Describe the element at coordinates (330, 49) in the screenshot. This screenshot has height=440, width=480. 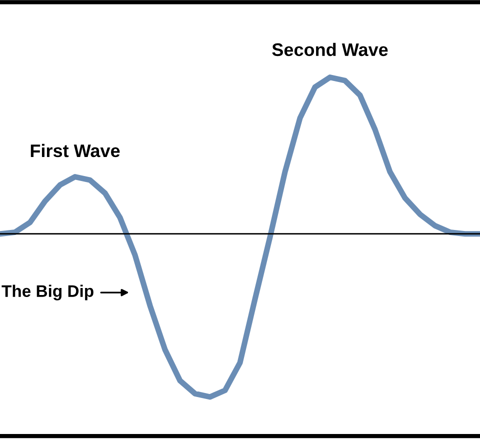
I see `text: Second Wave` at that location.